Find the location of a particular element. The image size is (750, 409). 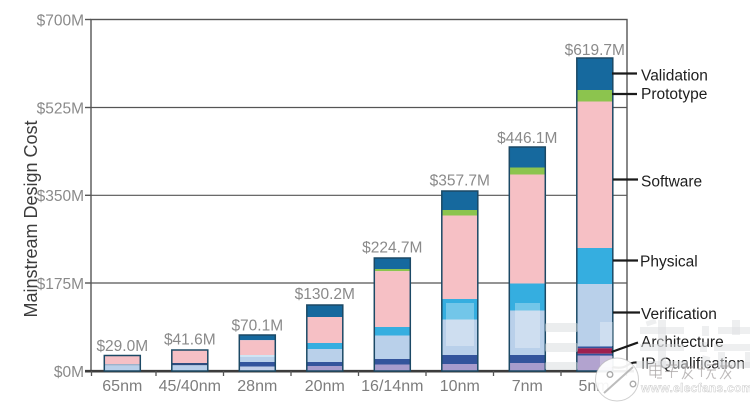

svg-text: $224.7M is located at coordinates (392, 248).